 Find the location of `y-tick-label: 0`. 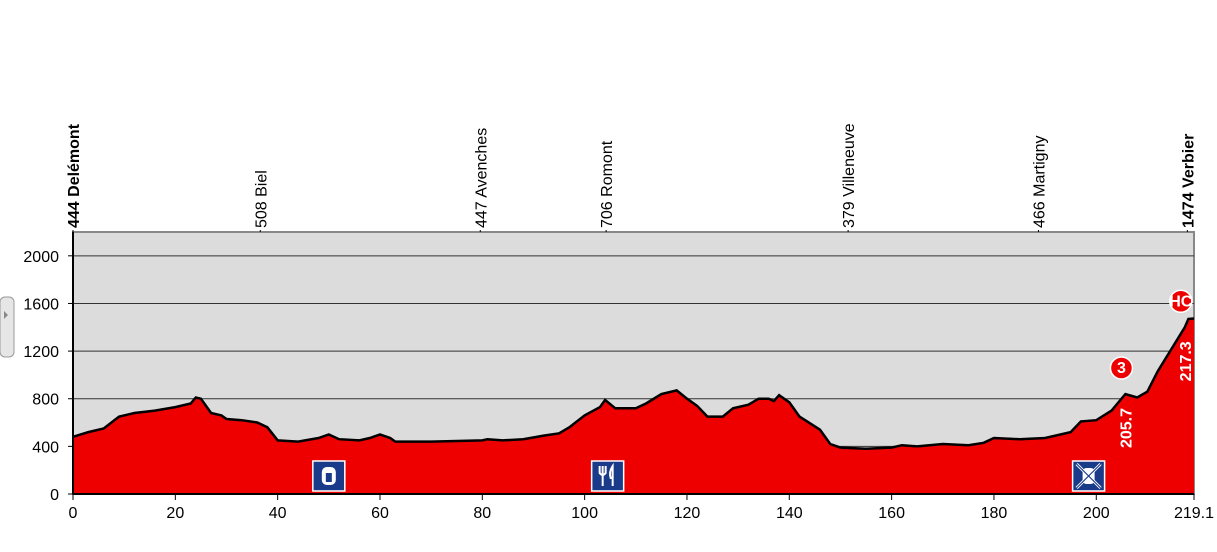

y-tick-label: 0 is located at coordinates (54, 495).